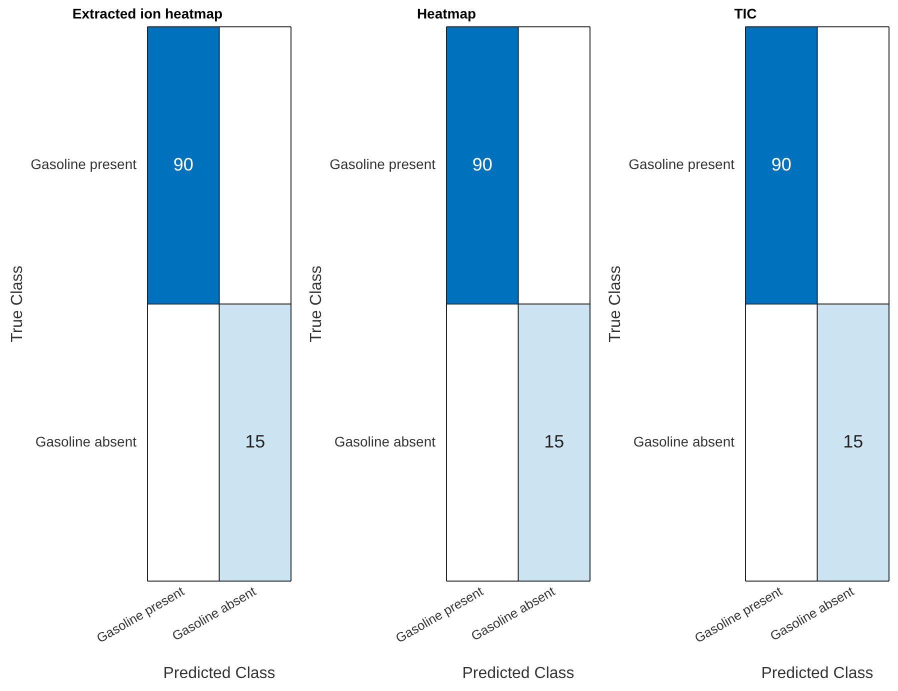  I want to click on chart-title: TIC, so click(745, 13).